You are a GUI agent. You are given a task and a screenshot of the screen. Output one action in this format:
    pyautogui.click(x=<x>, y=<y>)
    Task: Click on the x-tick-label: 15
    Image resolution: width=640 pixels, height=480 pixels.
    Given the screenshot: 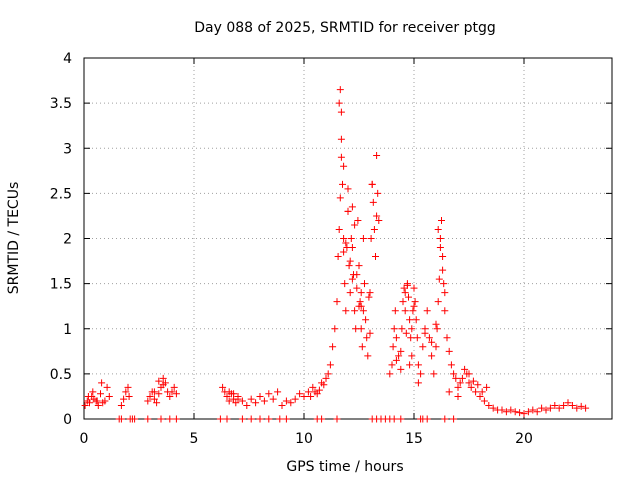 What is the action you would take?
    pyautogui.click(x=414, y=439)
    